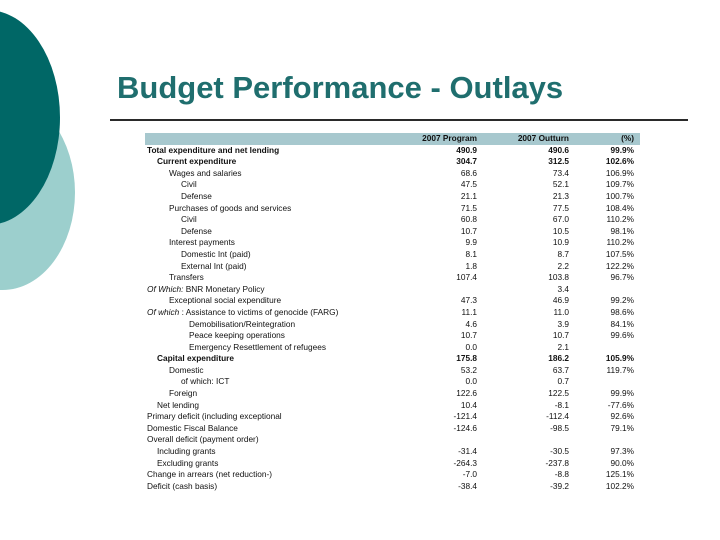 Image resolution: width=720 pixels, height=540 pixels. Describe the element at coordinates (269, 278) in the screenshot. I see `row-label: Transfers` at that location.